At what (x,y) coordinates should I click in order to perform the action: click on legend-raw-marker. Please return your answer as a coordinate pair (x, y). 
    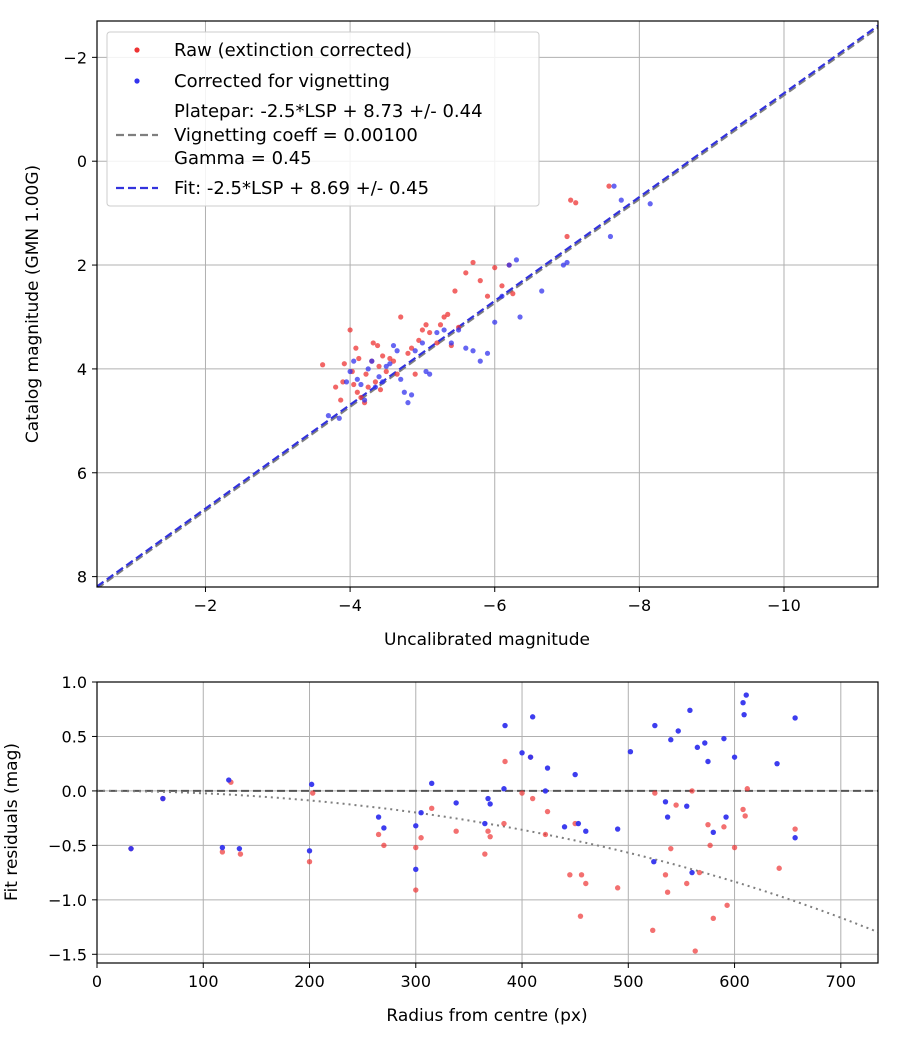
    Looking at the image, I should click on (137, 50).